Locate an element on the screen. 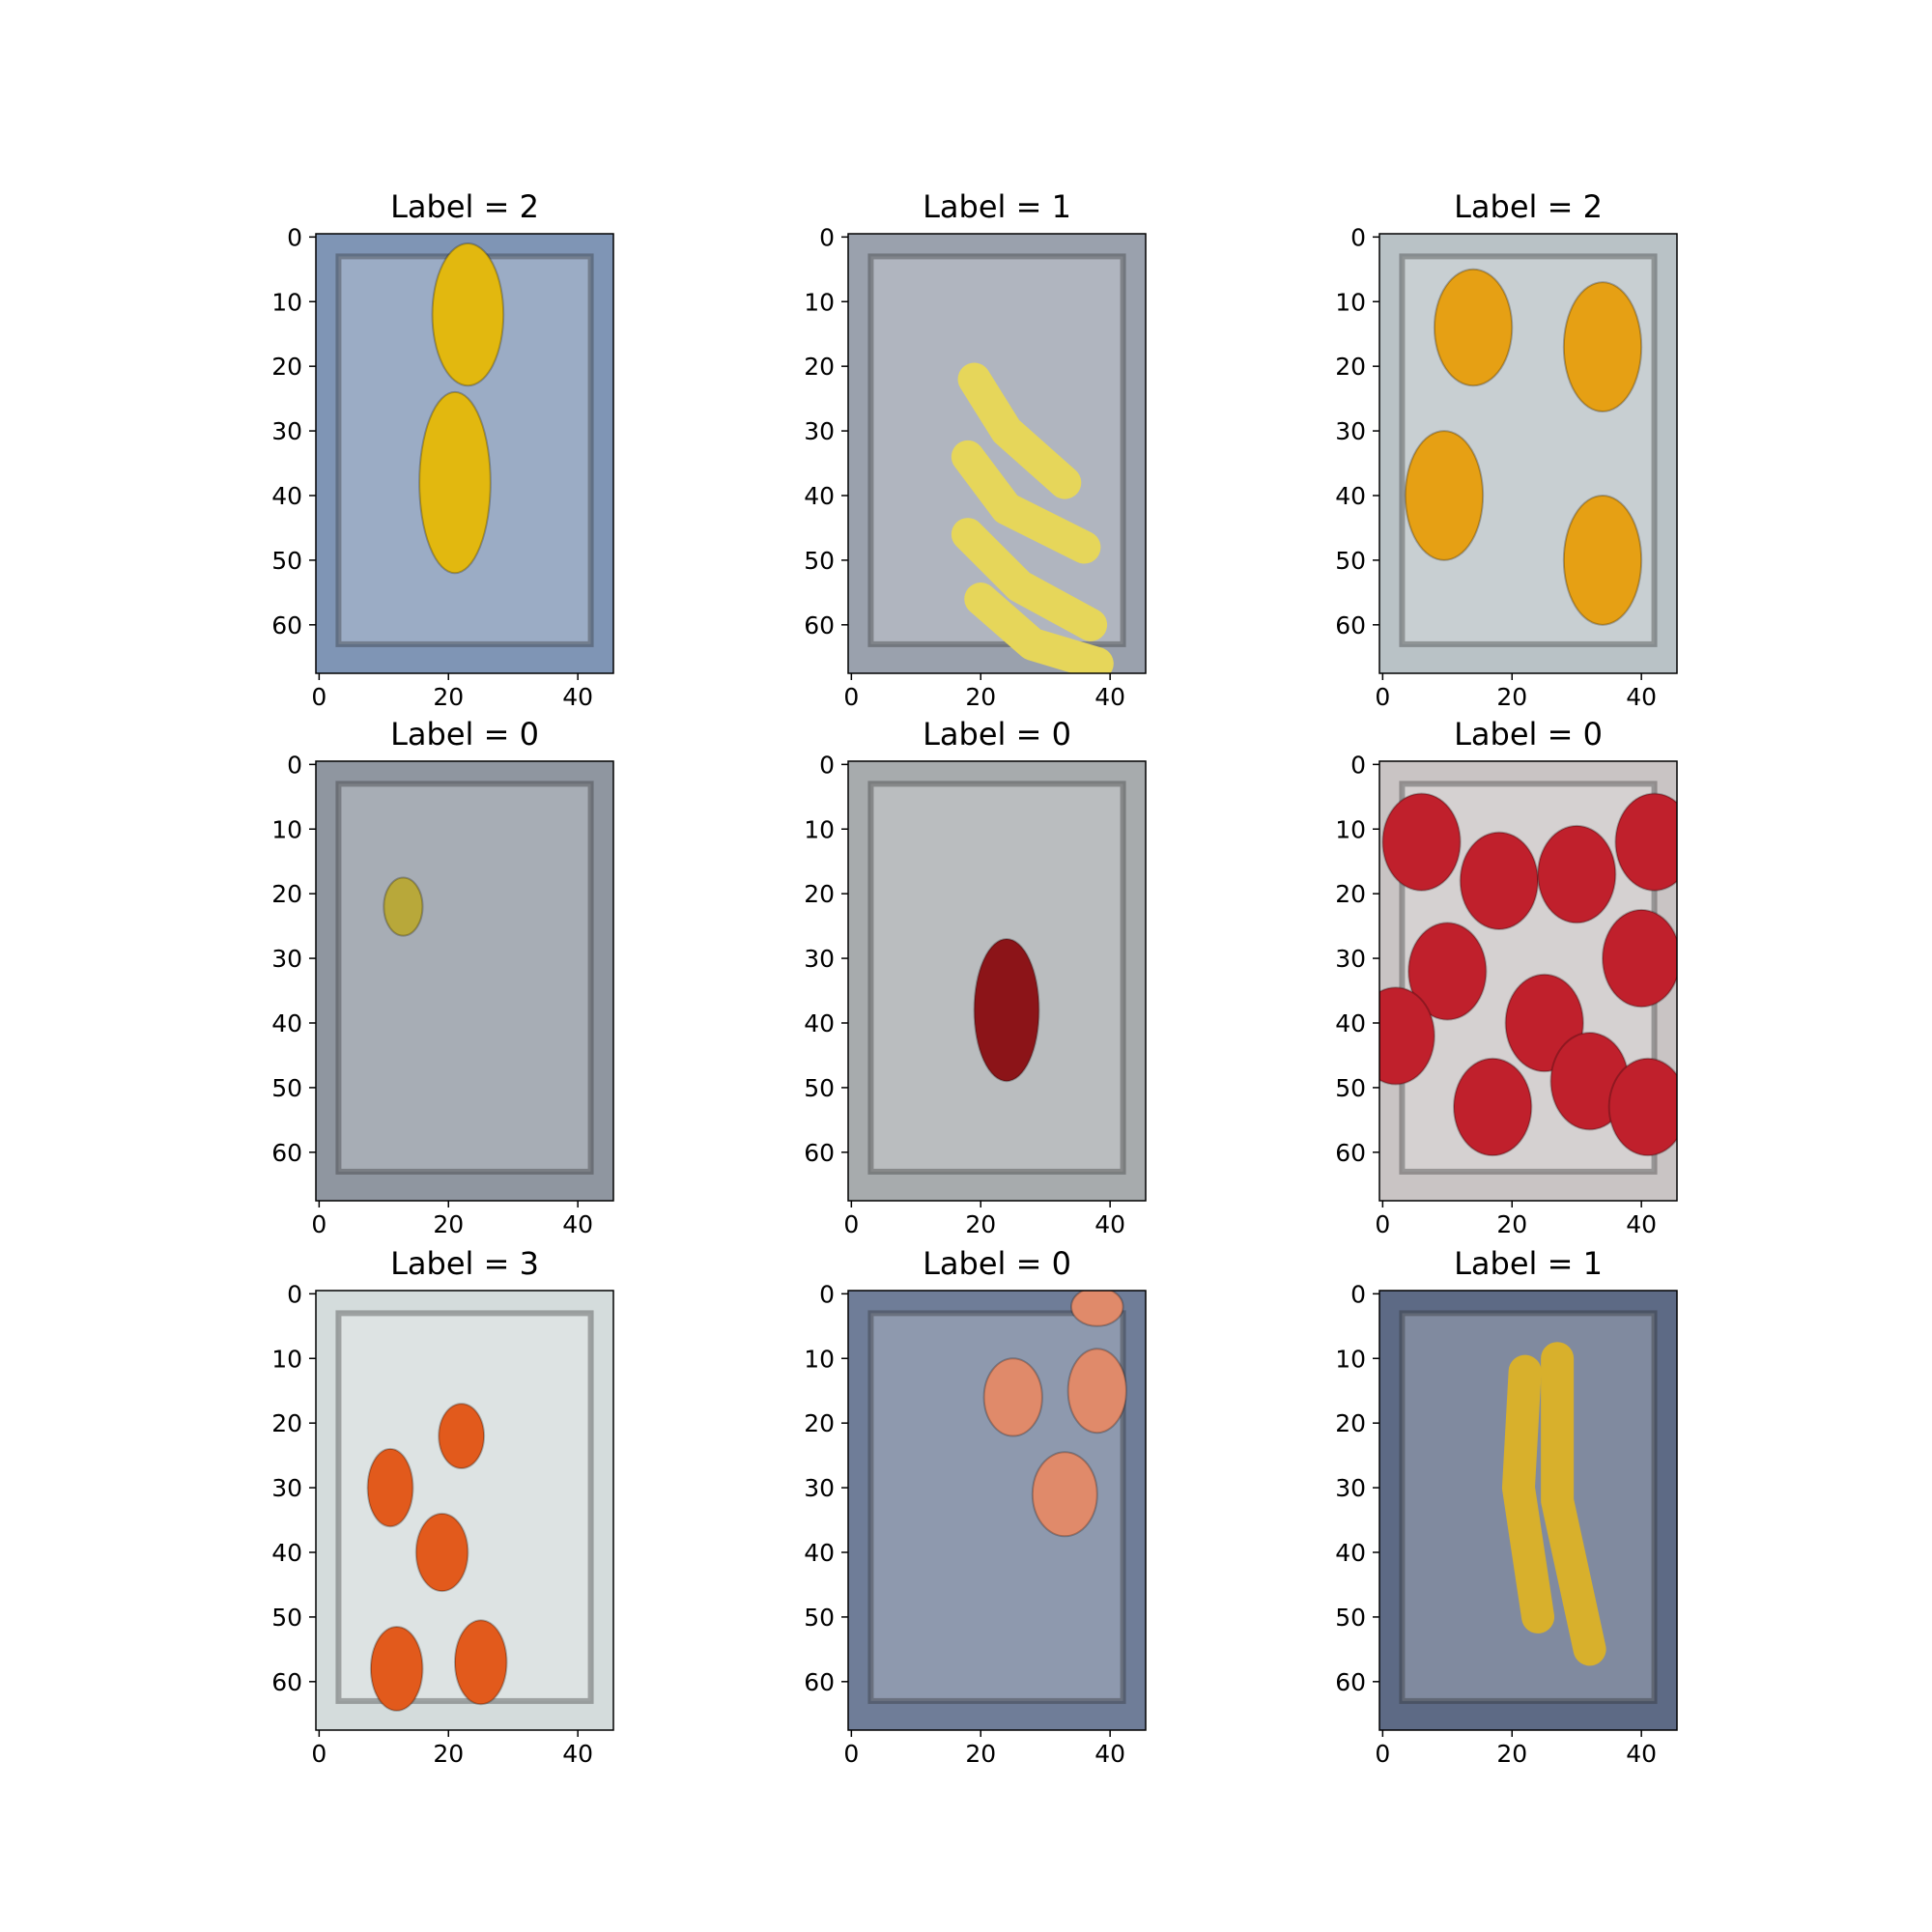 This screenshot has width=1932, height=1932. image-panel: Label = 1 0 20 40 0 10 20 30 40 50 60 is located at coordinates (1506, 1506).